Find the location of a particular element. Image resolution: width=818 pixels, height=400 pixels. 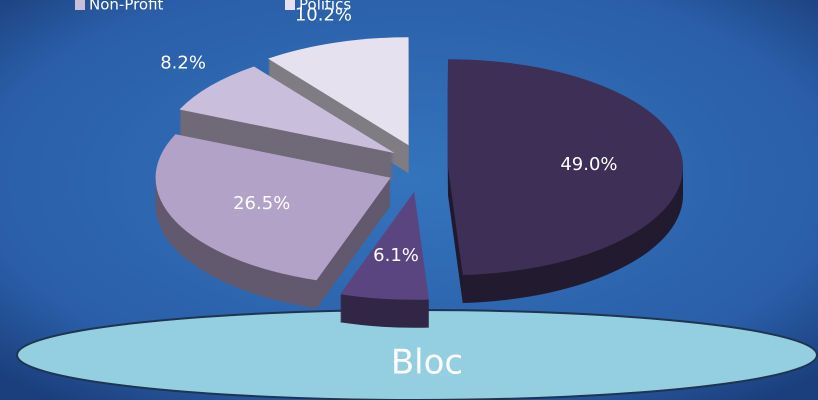

data-label: 6.1% is located at coordinates (396, 255).